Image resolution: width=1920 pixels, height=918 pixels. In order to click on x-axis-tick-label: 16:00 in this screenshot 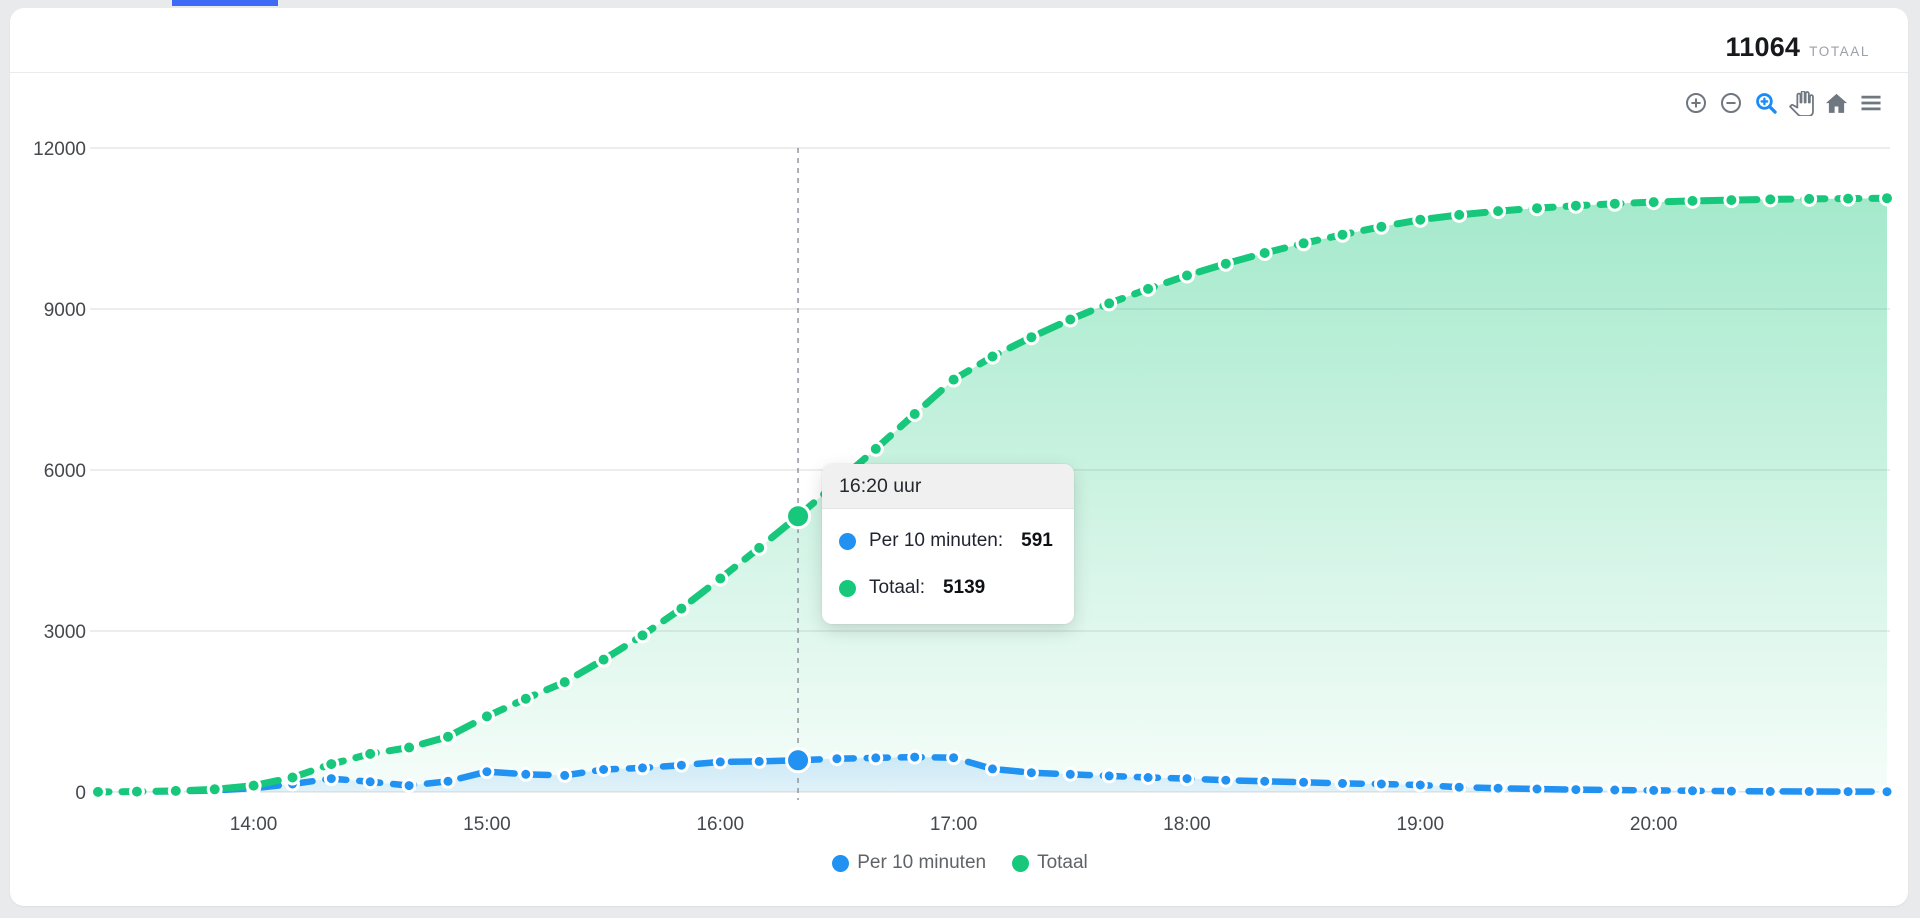, I will do `click(720, 824)`.